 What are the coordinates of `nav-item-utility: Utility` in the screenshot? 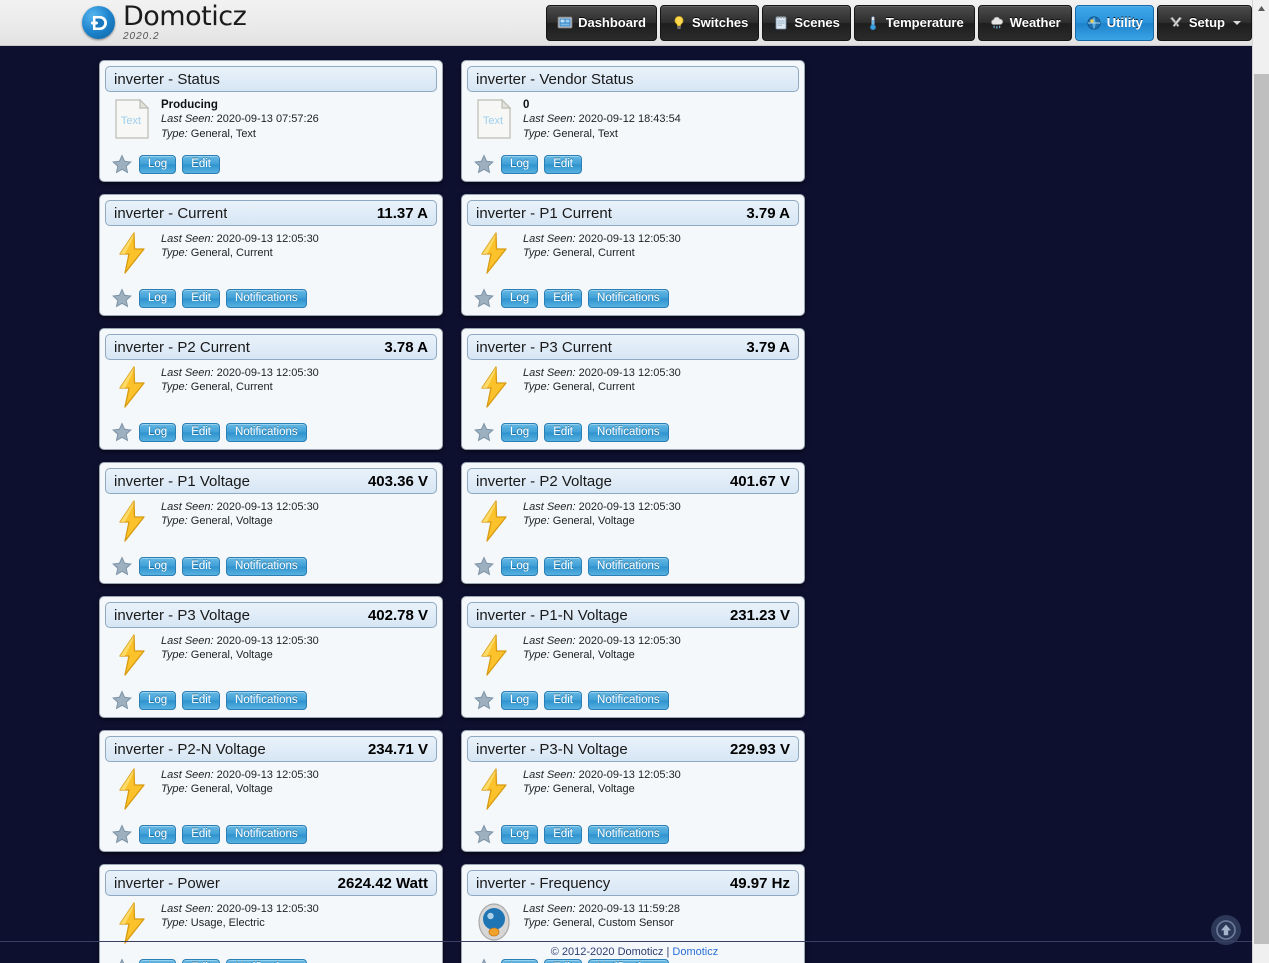 It's located at (1114, 22).